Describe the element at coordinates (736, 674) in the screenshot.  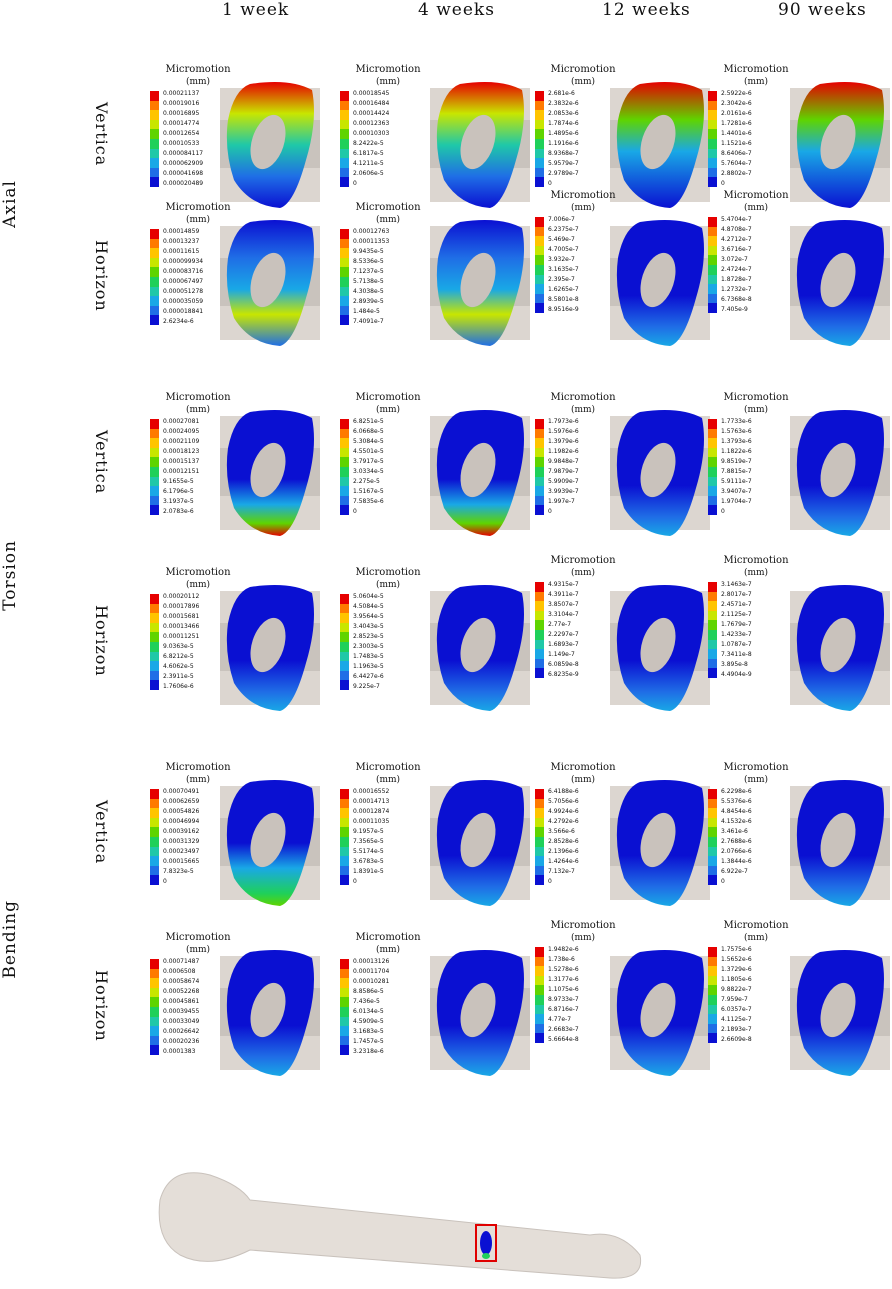
I see `legend-value: 4.4904e-9` at that location.